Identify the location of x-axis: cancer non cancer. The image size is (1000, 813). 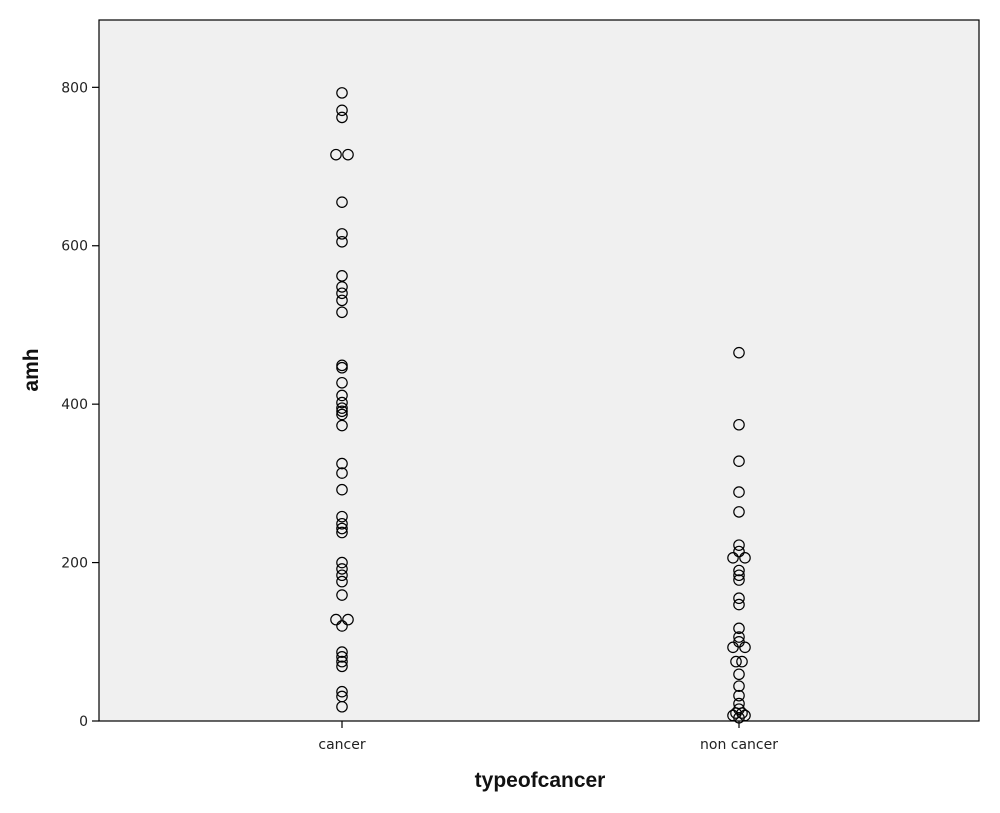
(548, 737).